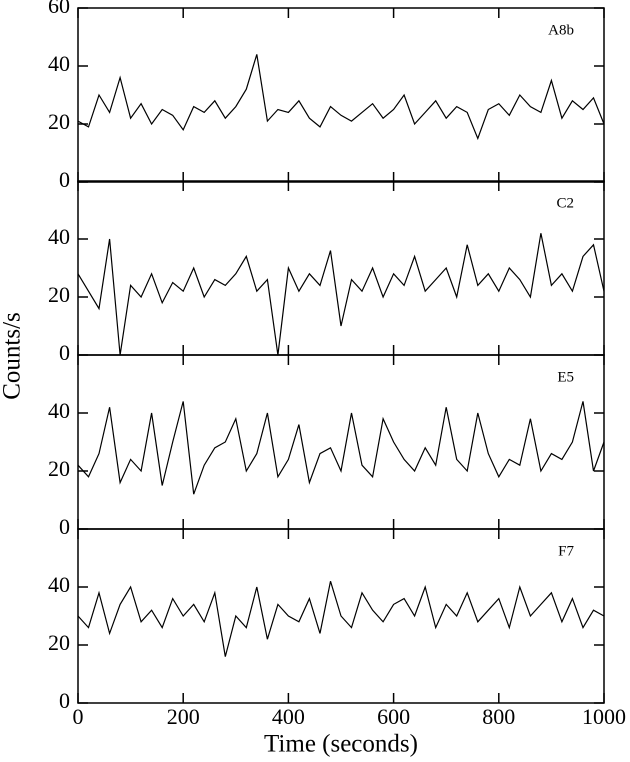  I want to click on x-tick-label: 800, so click(498, 716).